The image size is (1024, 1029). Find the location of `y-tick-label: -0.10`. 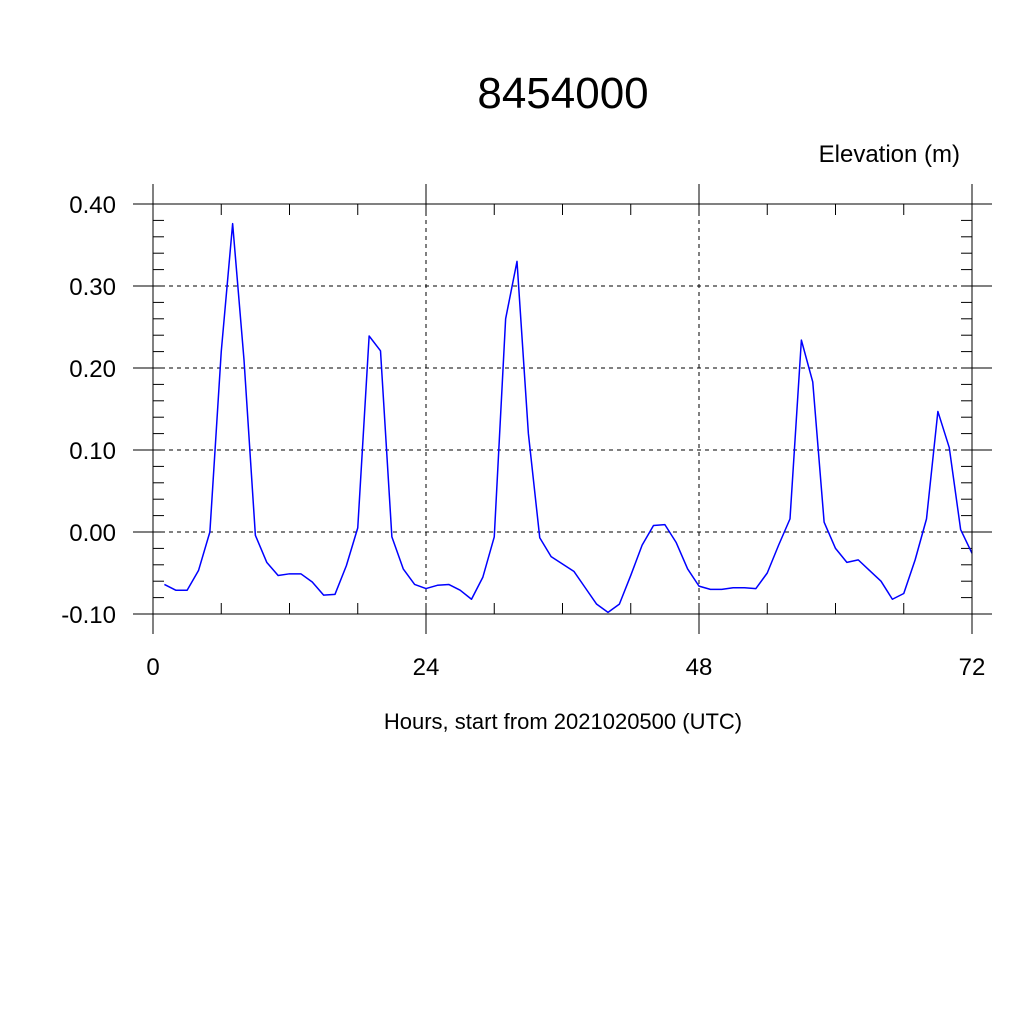

y-tick-label: -0.10 is located at coordinates (88, 615).